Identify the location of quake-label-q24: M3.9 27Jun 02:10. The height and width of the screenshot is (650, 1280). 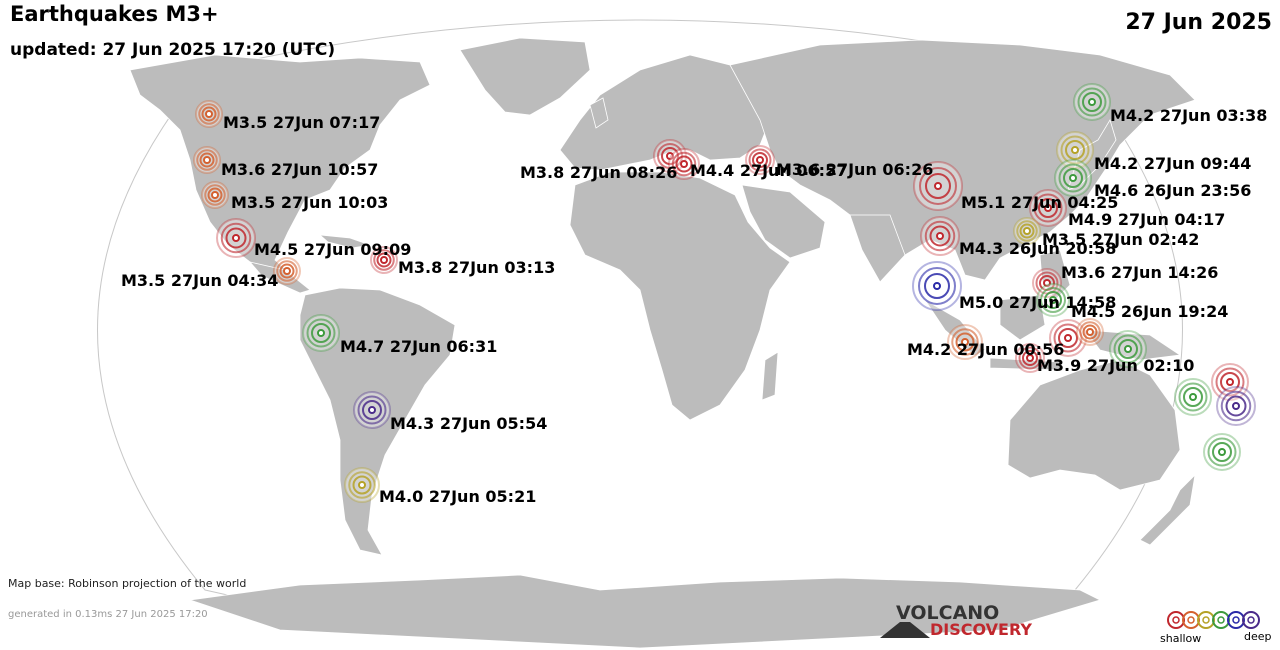
(1116, 365).